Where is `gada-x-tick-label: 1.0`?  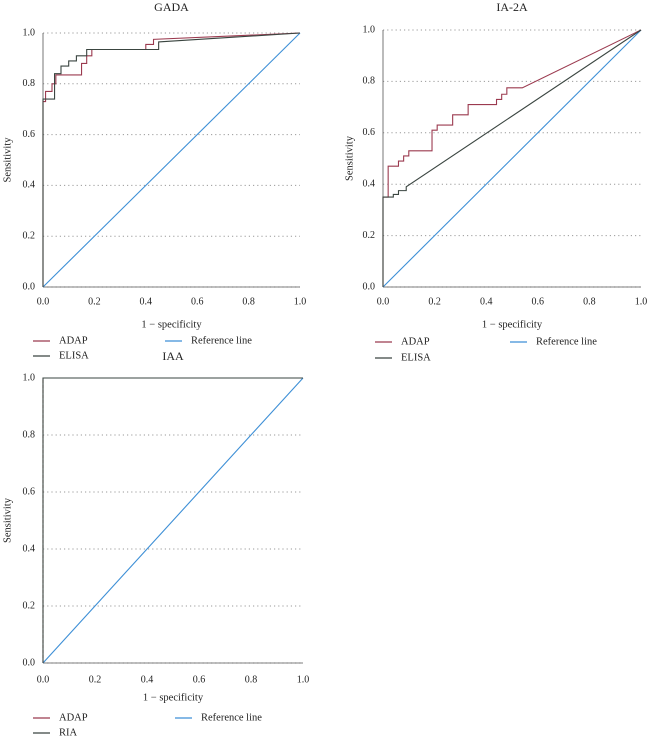
gada-x-tick-label: 1.0 is located at coordinates (300, 301).